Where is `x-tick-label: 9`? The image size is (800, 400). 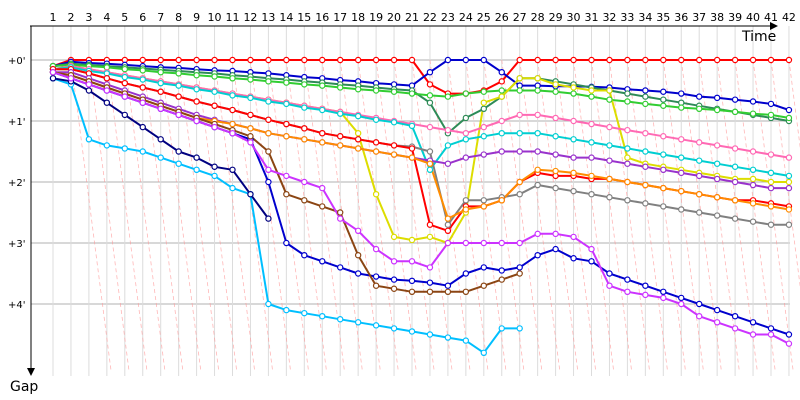 x-tick-label: 9 is located at coordinates (196, 17).